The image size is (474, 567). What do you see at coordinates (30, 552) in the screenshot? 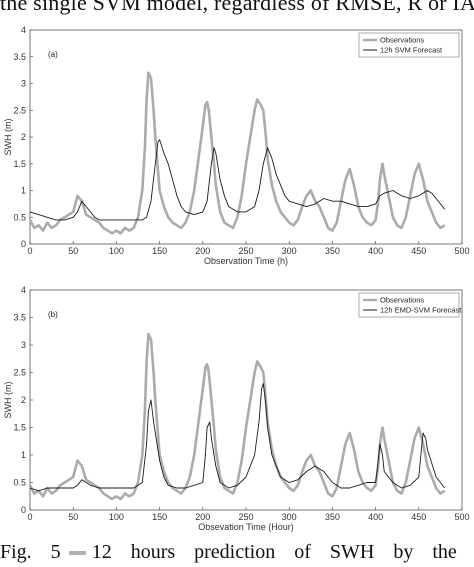
I see `caption-prefix: Fig. 5` at bounding box center [30, 552].